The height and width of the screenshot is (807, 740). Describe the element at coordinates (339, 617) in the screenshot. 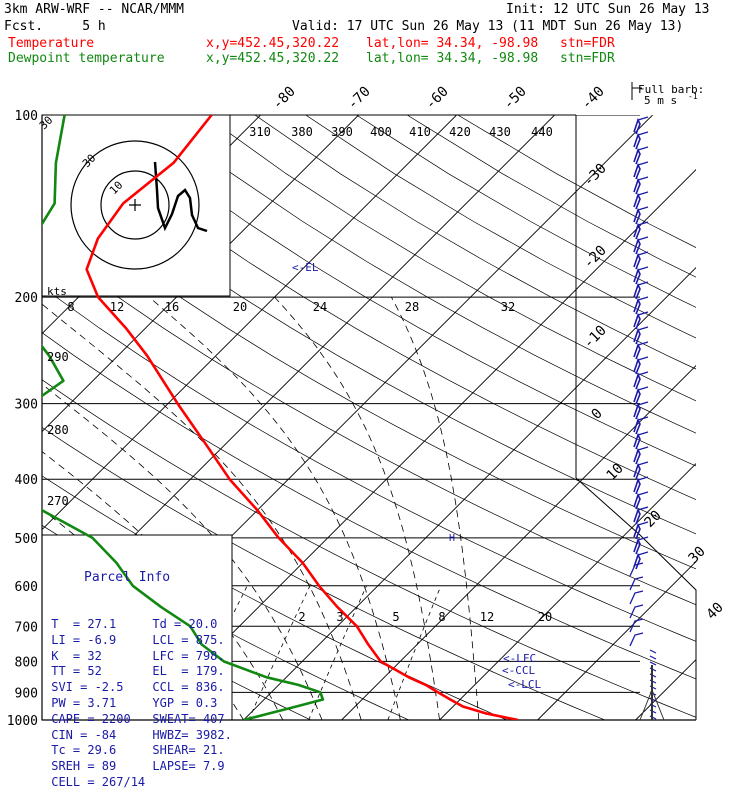

I see `mixing-ratio-label: 3` at that location.